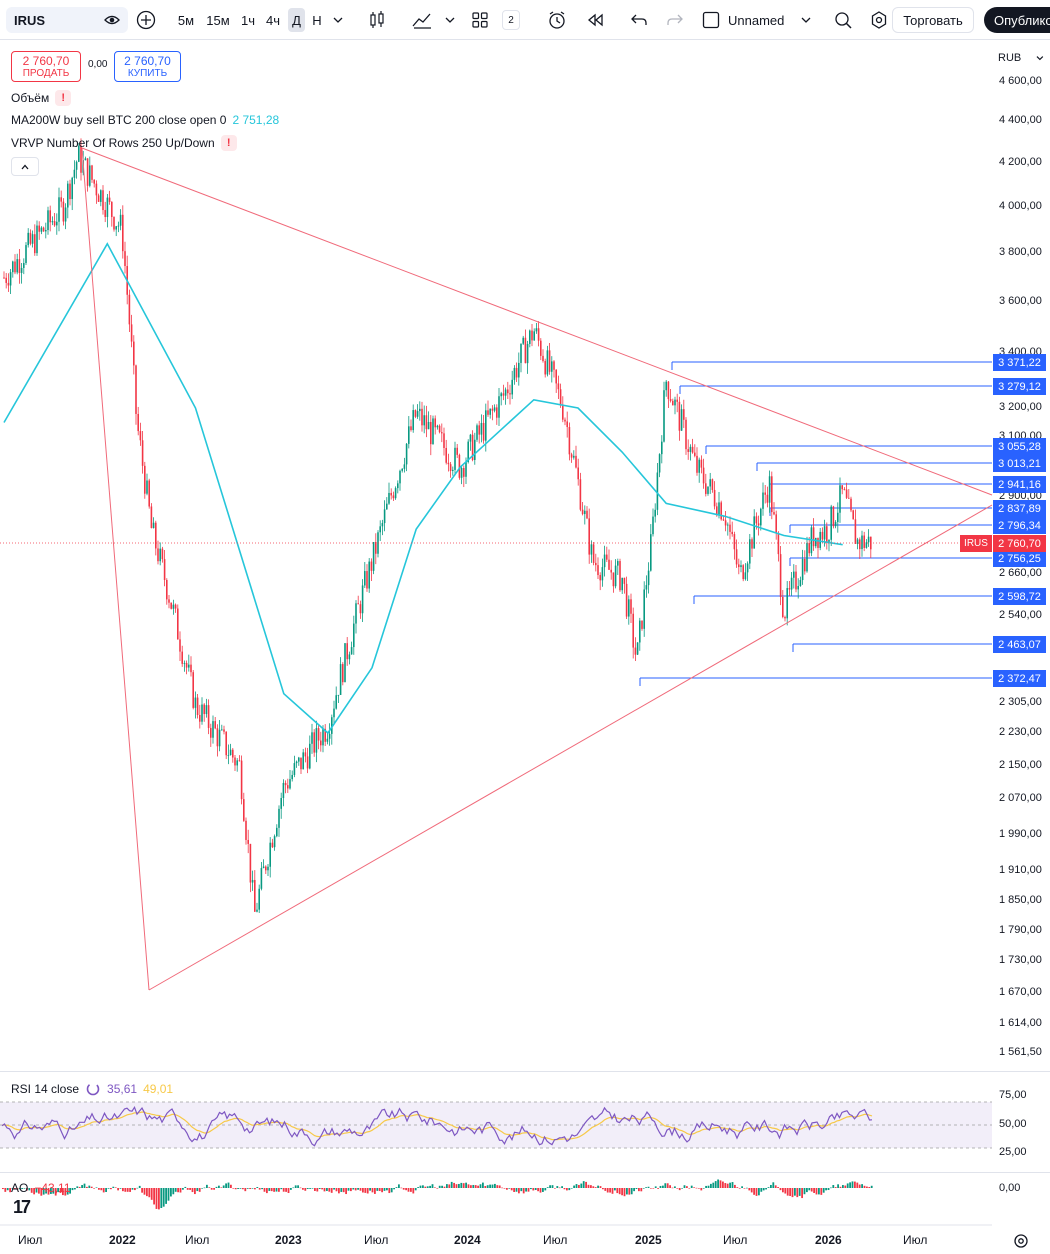  I want to click on trade-button: Торговать, so click(933, 20).